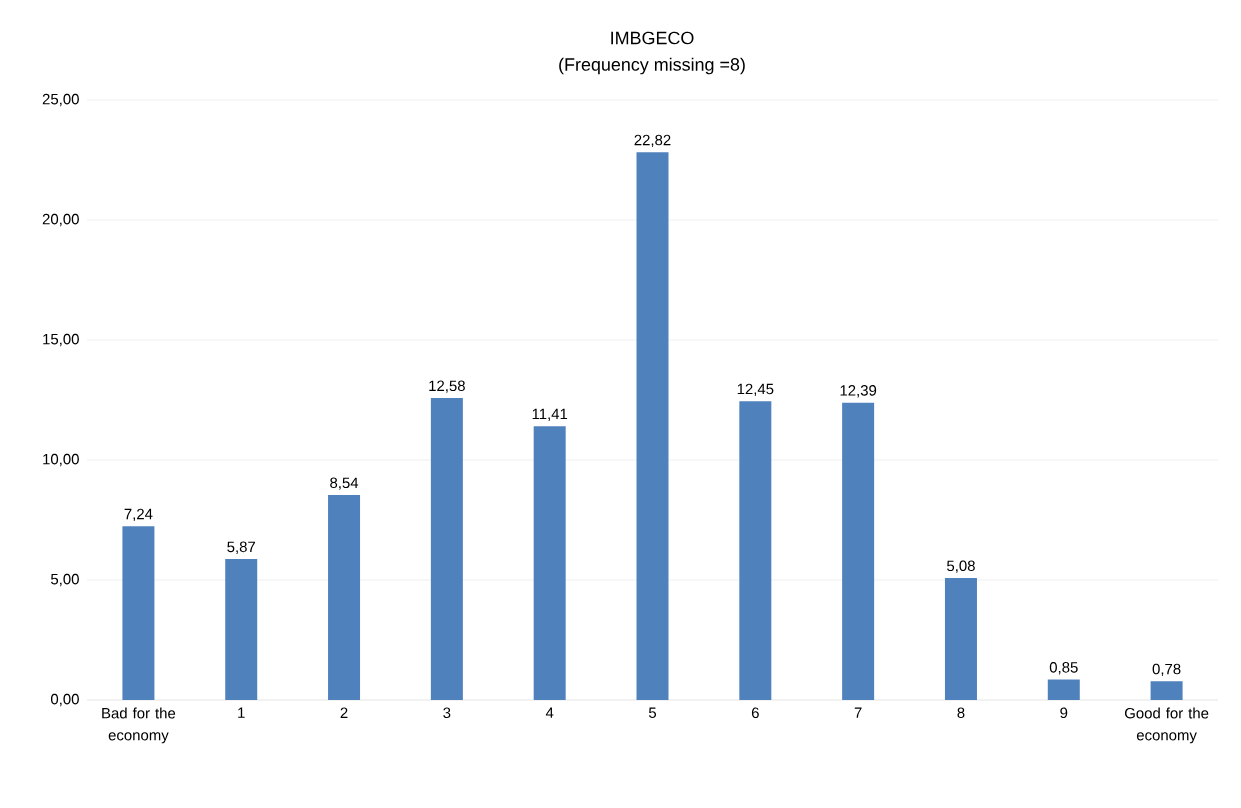 This screenshot has height=808, width=1241. Describe the element at coordinates (550, 414) in the screenshot. I see `data-label: 11,41` at that location.